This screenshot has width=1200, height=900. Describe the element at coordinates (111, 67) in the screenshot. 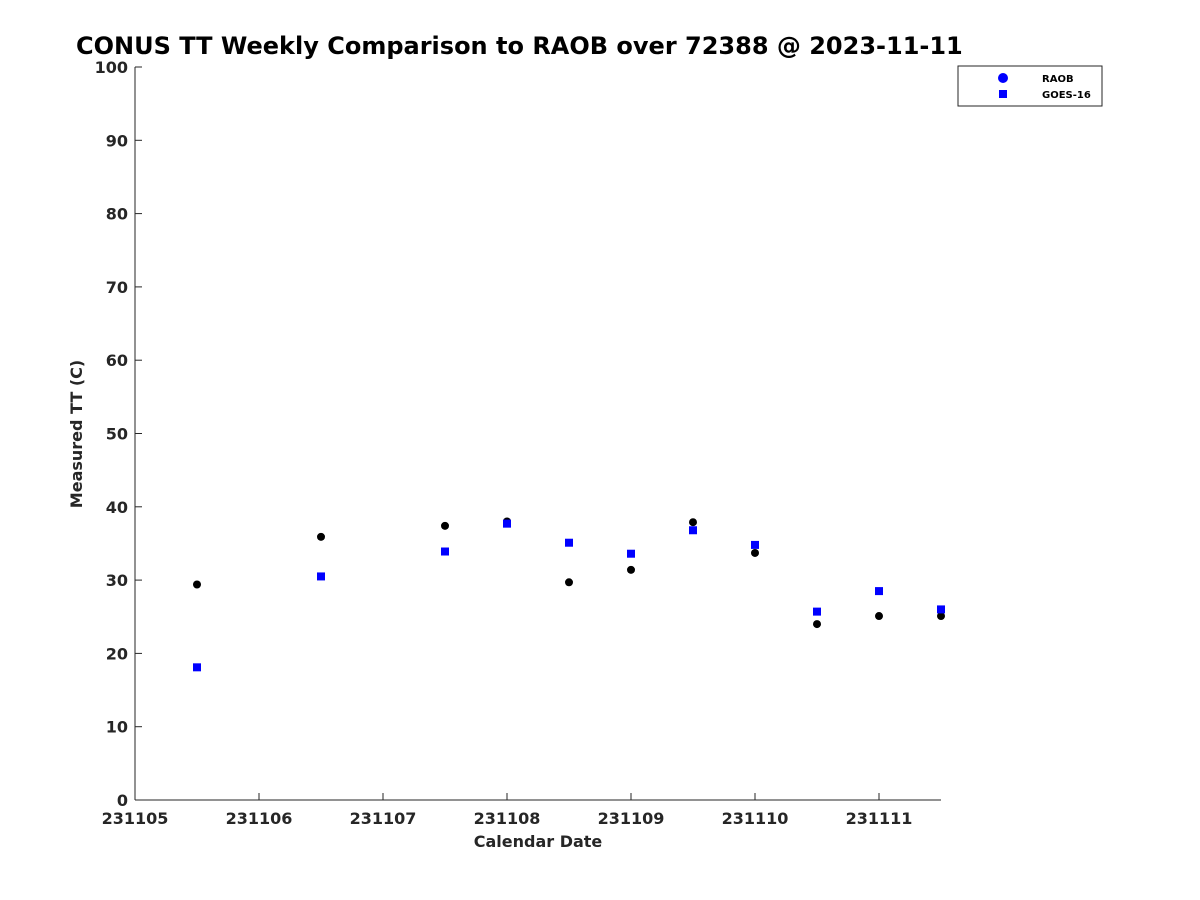

I see `y-tick-label: 100` at that location.